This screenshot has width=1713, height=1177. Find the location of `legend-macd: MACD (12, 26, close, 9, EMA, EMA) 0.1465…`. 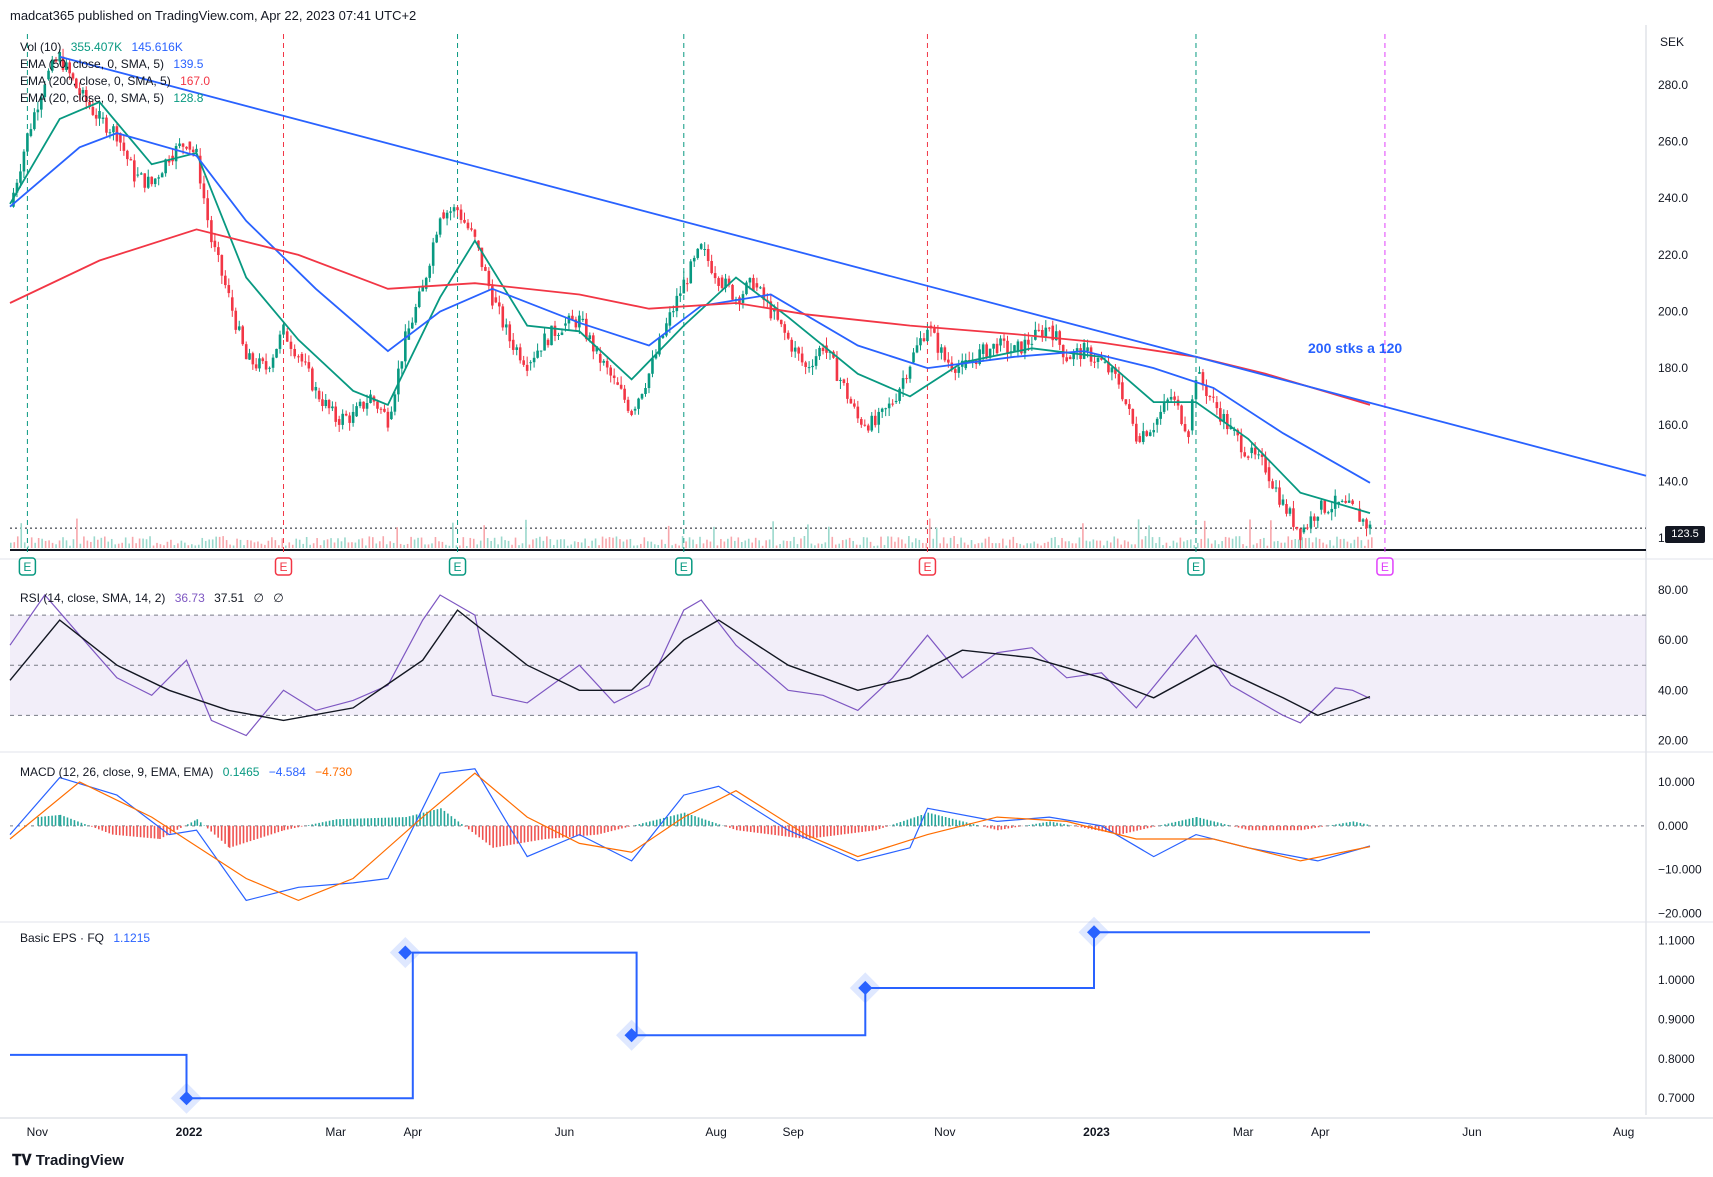

legend-macd: MACD (12, 26, close, 9, EMA, EMA) 0.1465… is located at coordinates (186, 772).